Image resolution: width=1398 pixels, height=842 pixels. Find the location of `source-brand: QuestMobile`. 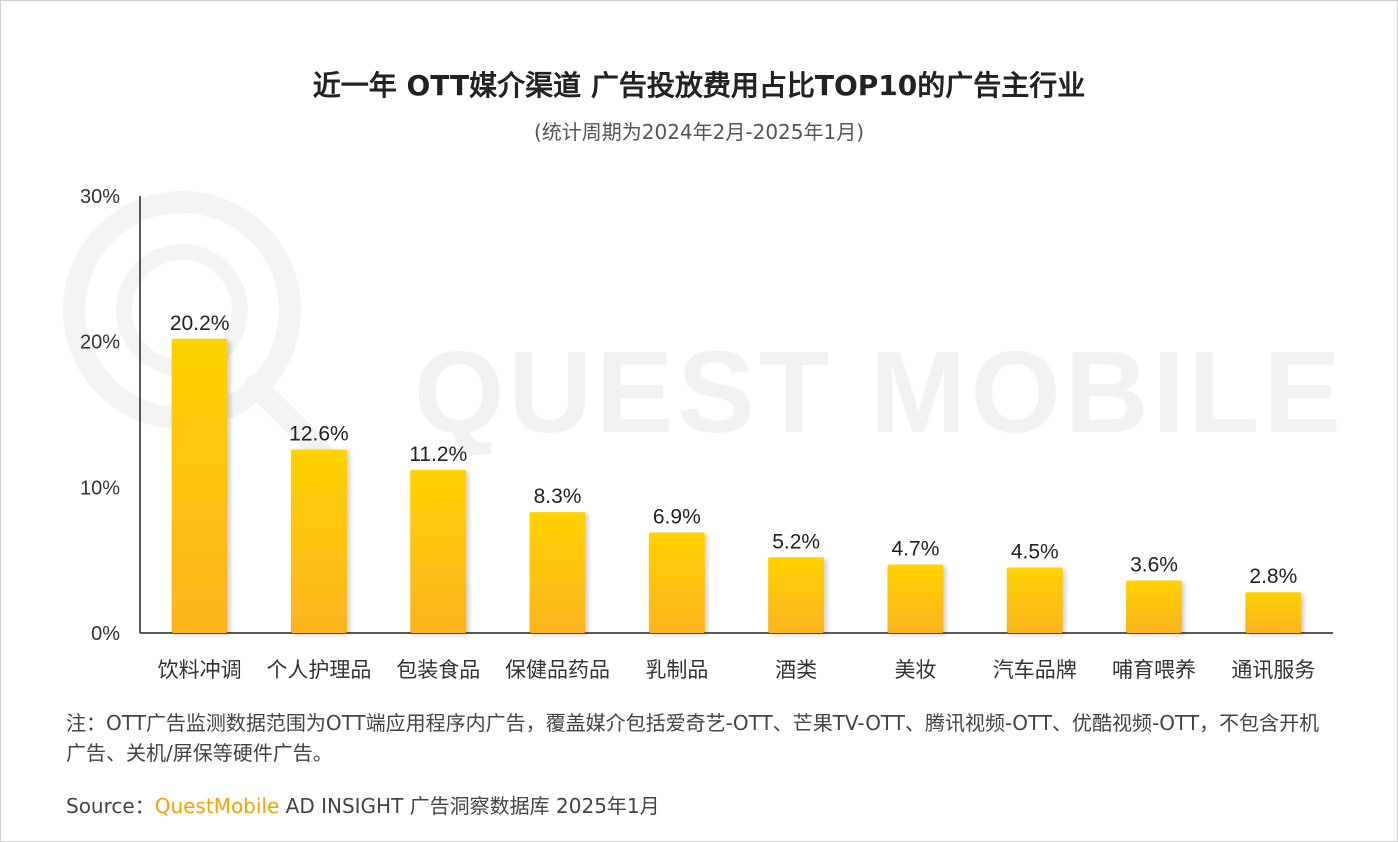

source-brand: QuestMobile is located at coordinates (217, 806).